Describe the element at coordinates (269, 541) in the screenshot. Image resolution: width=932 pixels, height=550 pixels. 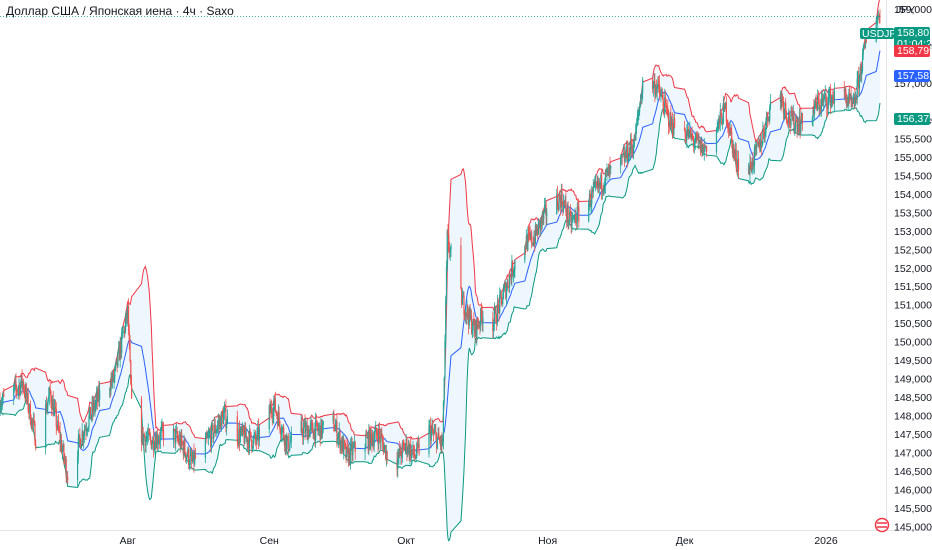
I see `x-tick-label: Сен` at that location.